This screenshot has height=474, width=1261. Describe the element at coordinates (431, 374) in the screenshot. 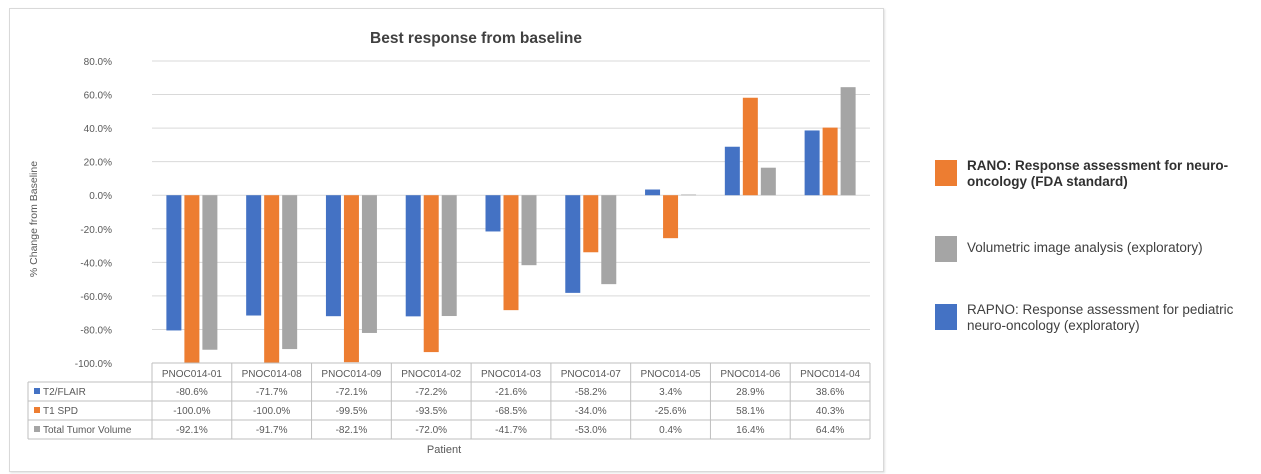

I see `x-tick-label: PNOC014-02` at that location.